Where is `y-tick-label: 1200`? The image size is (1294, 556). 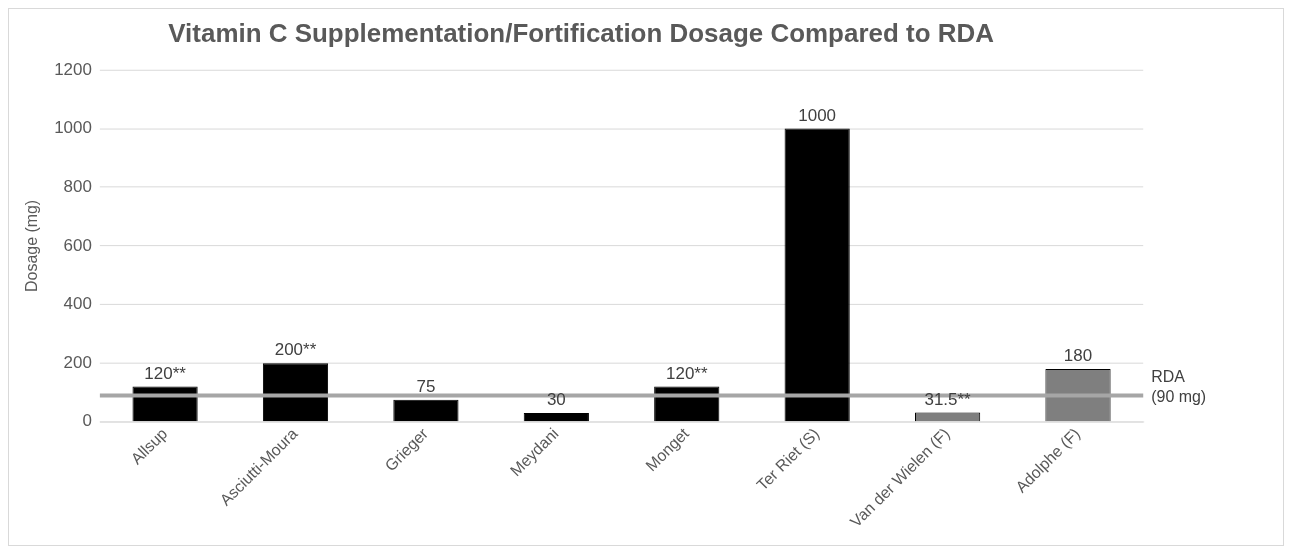
y-tick-label: 1200 is located at coordinates (73, 69).